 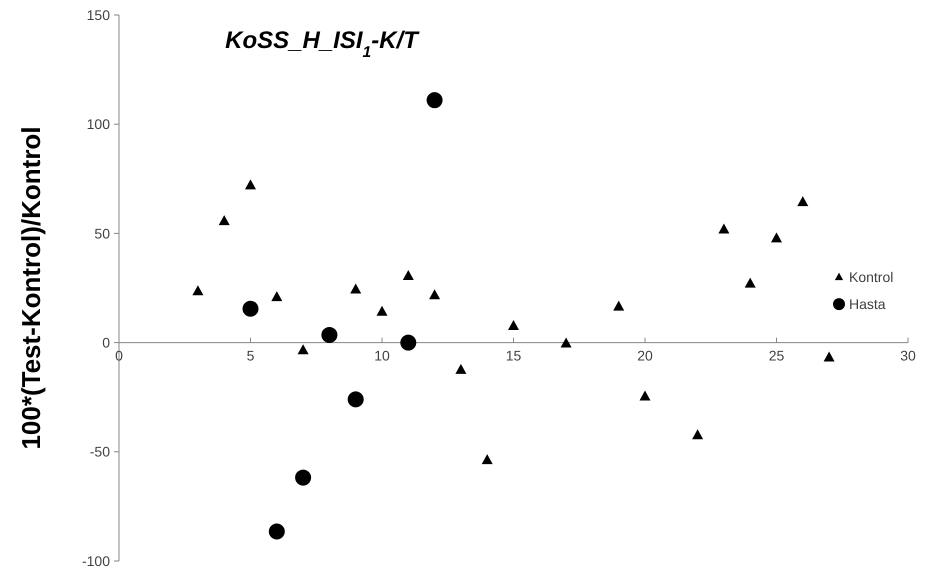 I want to click on y-tick-label: 100, so click(x=98, y=124).